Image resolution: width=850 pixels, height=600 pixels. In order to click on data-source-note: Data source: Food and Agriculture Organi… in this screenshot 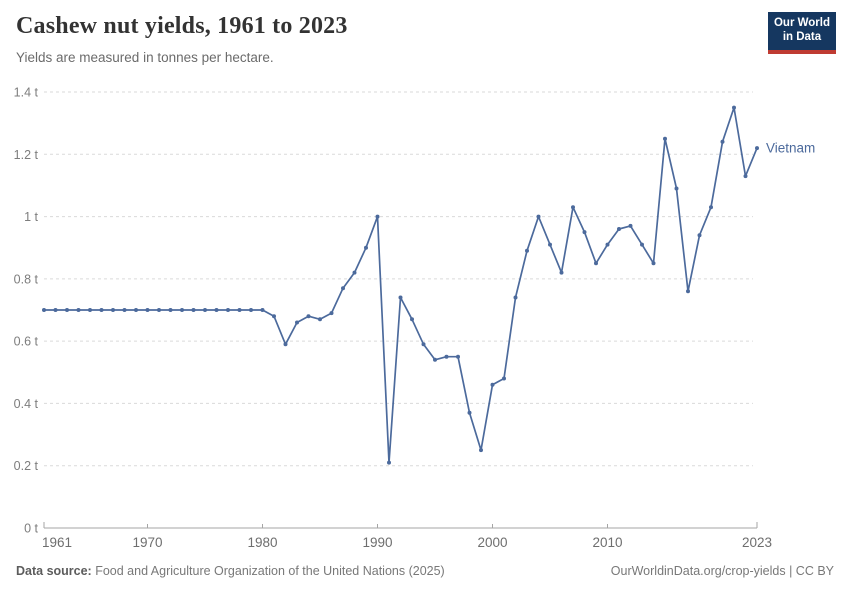, I will do `click(230, 571)`.